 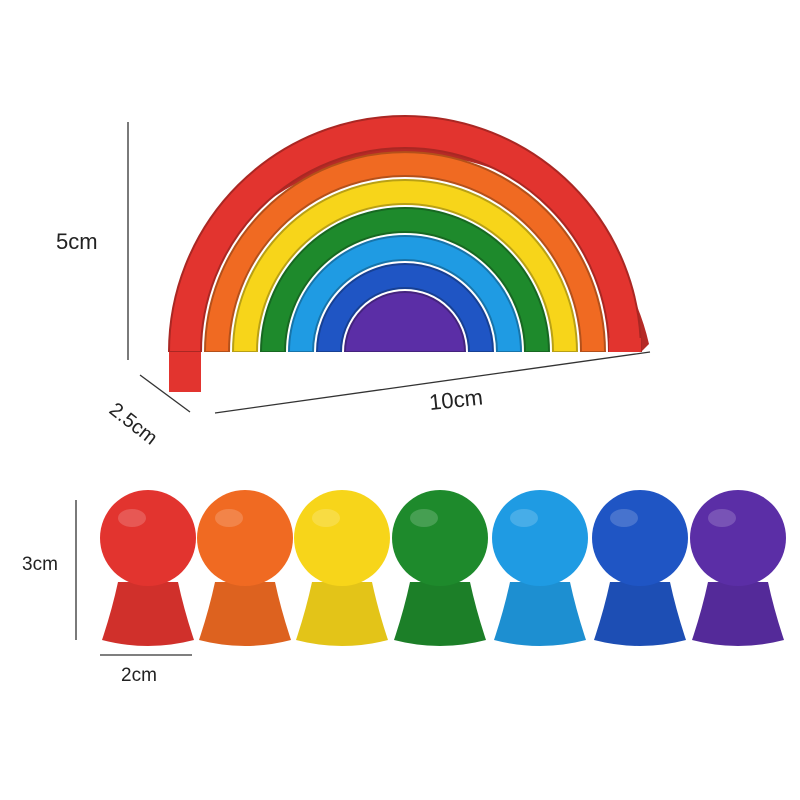 What do you see at coordinates (77, 241) in the screenshot?
I see `height-label: 5cm` at bounding box center [77, 241].